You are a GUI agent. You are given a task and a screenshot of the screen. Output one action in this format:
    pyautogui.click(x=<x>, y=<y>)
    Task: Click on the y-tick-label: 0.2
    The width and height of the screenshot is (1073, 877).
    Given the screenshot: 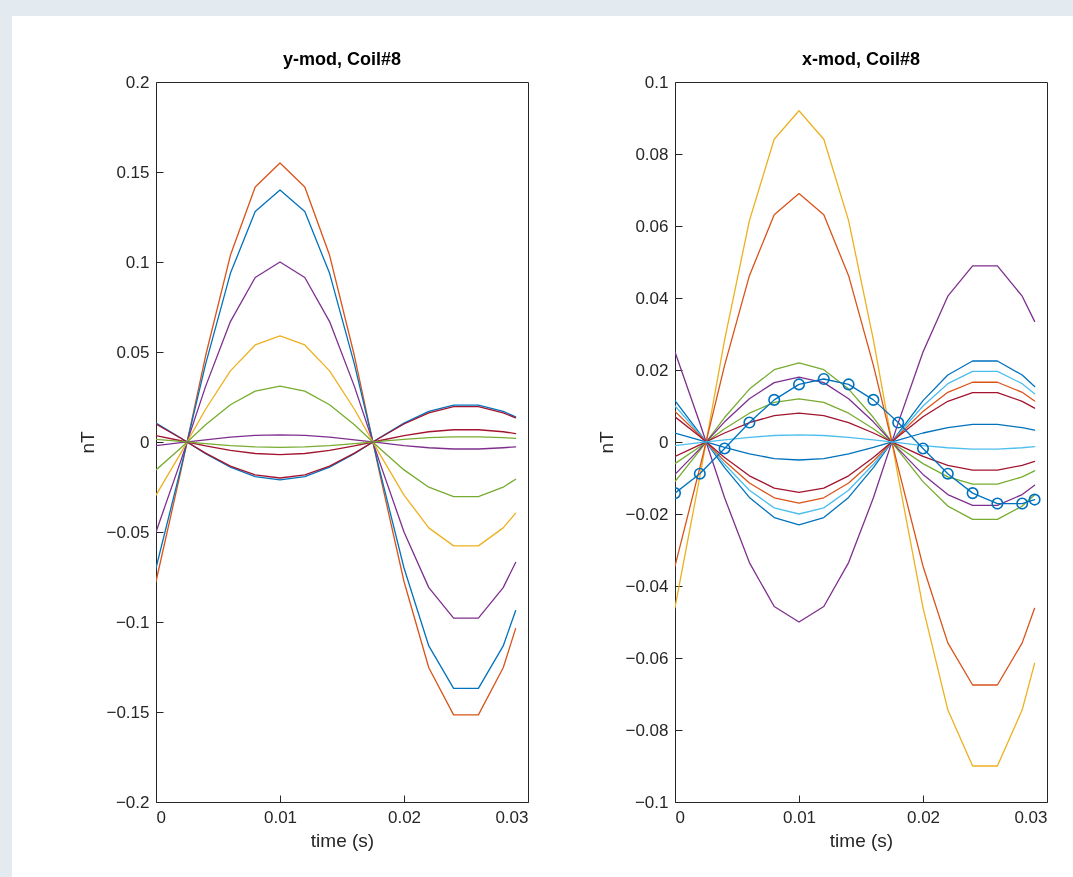 What is the action you would take?
    pyautogui.click(x=137, y=82)
    